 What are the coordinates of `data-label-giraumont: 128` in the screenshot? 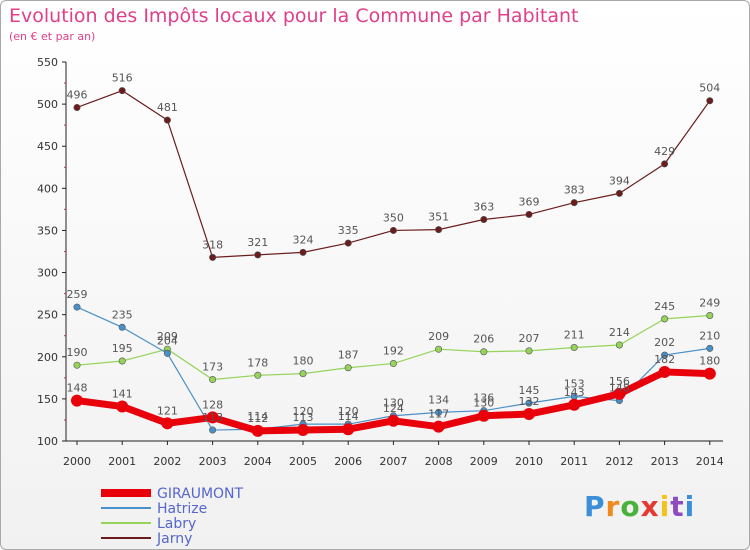 It's located at (212, 404).